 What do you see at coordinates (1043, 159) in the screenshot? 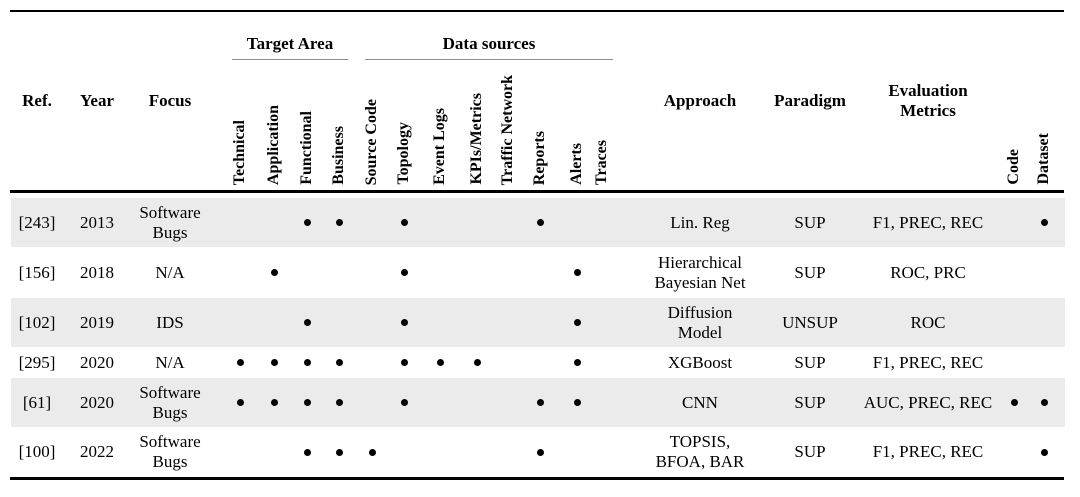
I see `col-header-dataset: Dataset` at bounding box center [1043, 159].